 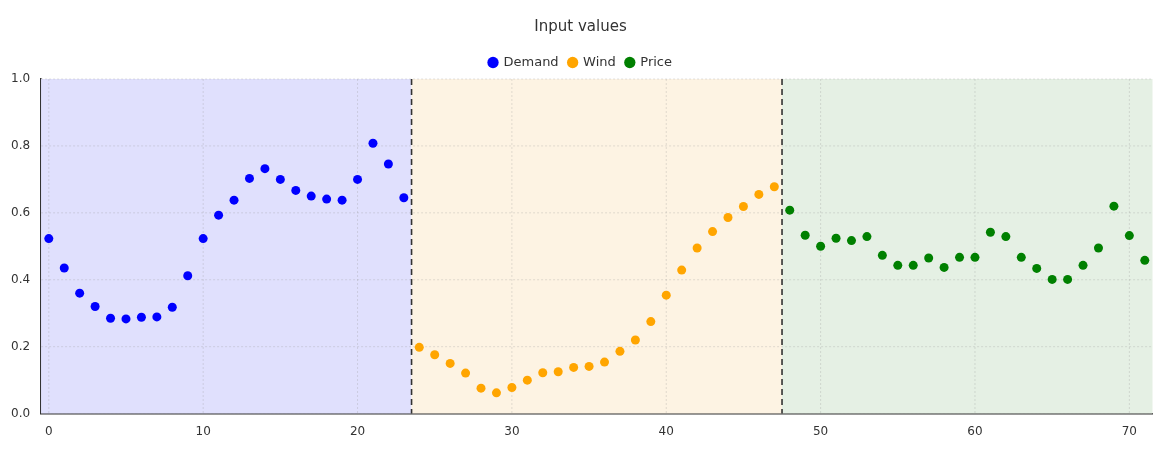 What do you see at coordinates (357, 430) in the screenshot?
I see `x-tick-label: 20` at bounding box center [357, 430].